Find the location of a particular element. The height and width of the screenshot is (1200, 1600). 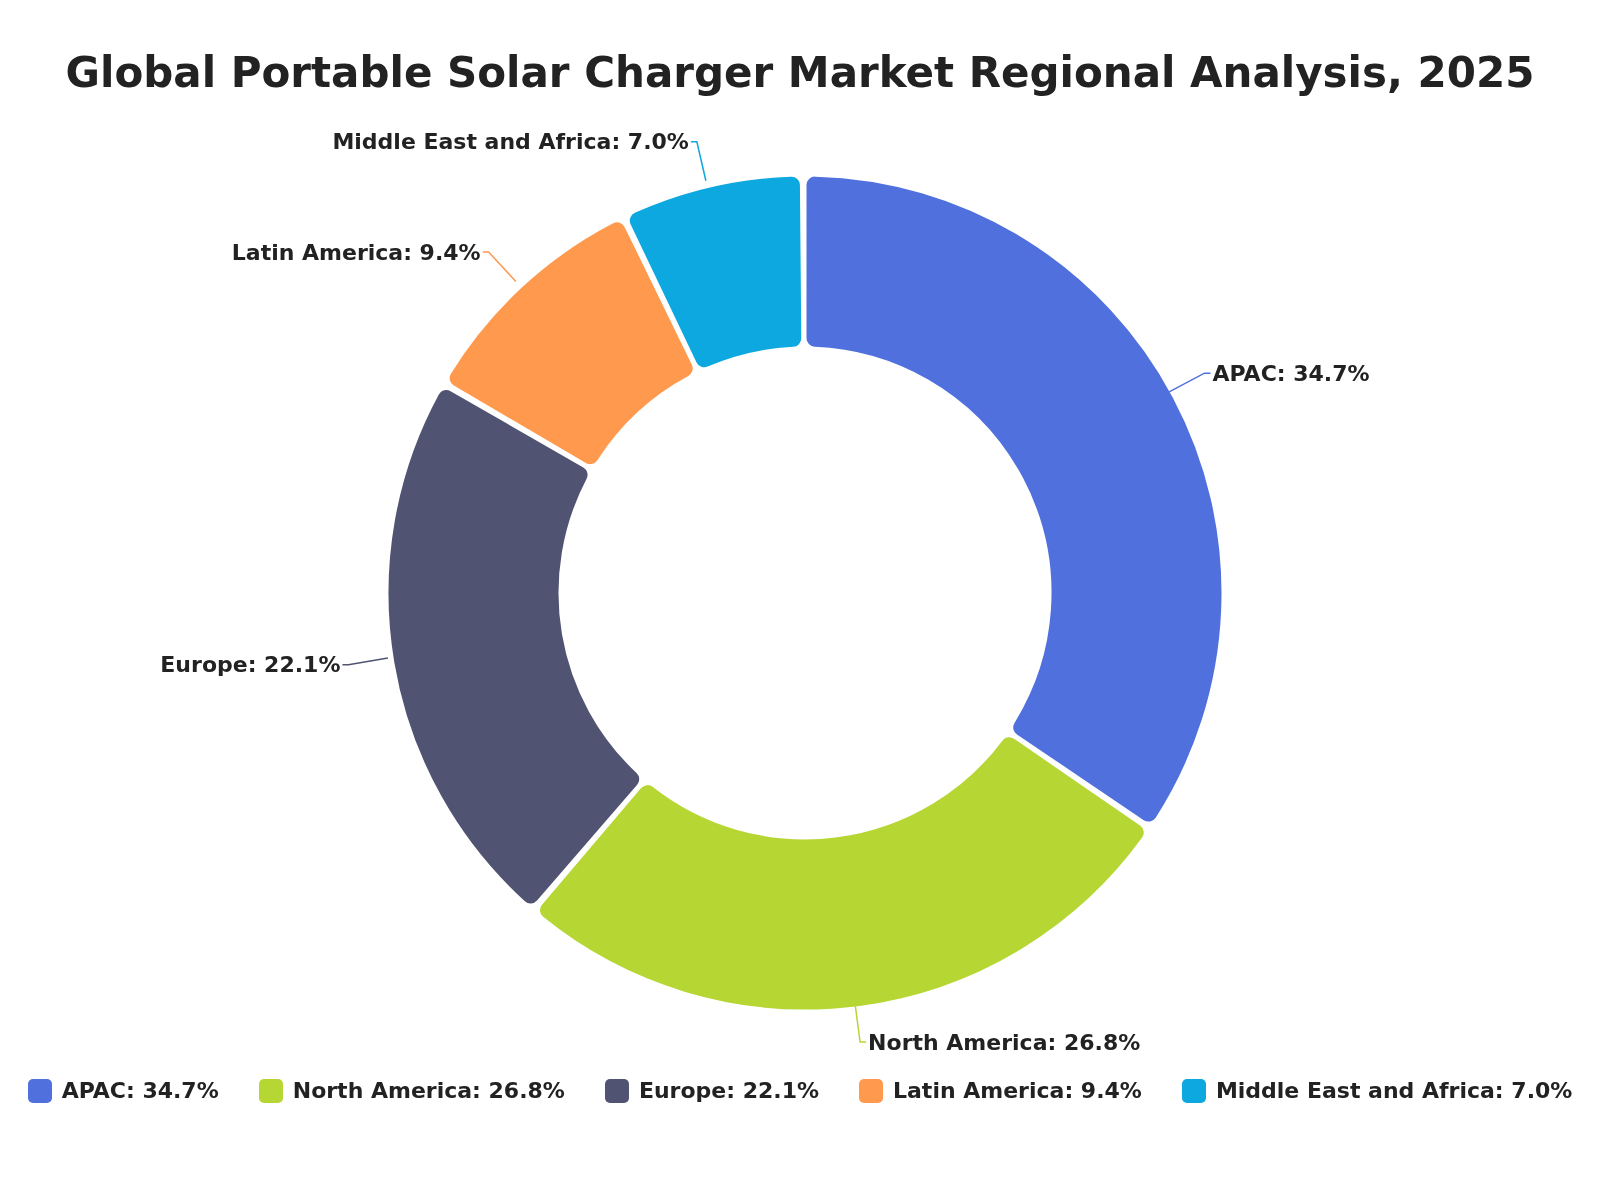

legend-label: Europe: 22.1% is located at coordinates (728, 1090).